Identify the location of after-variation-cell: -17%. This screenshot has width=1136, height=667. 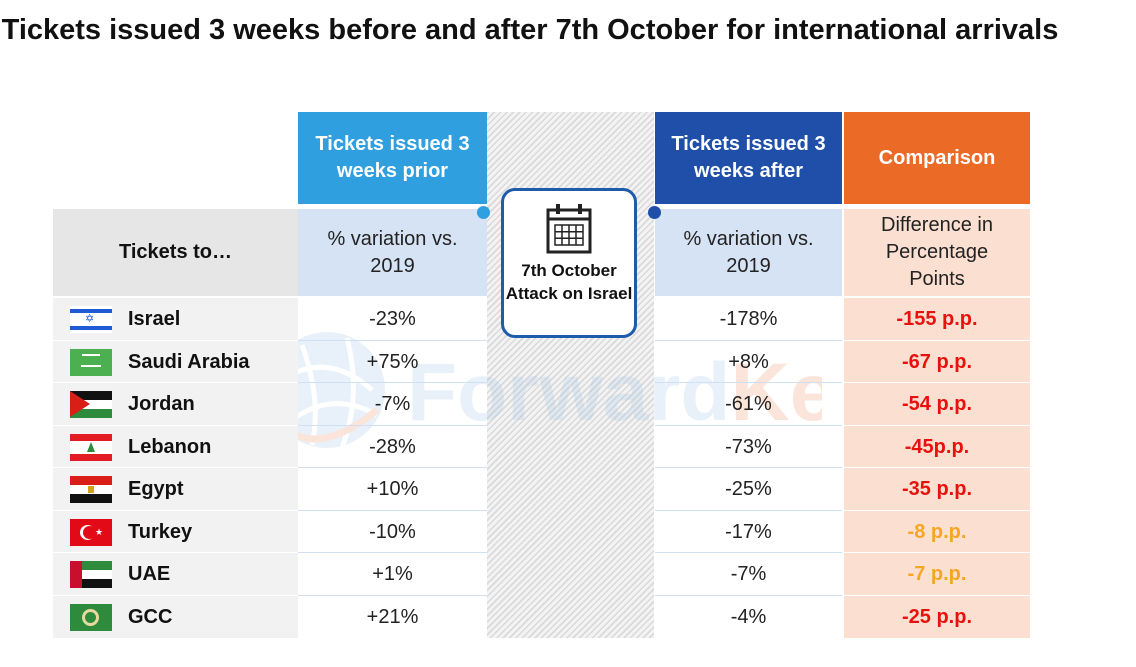
(748, 531).